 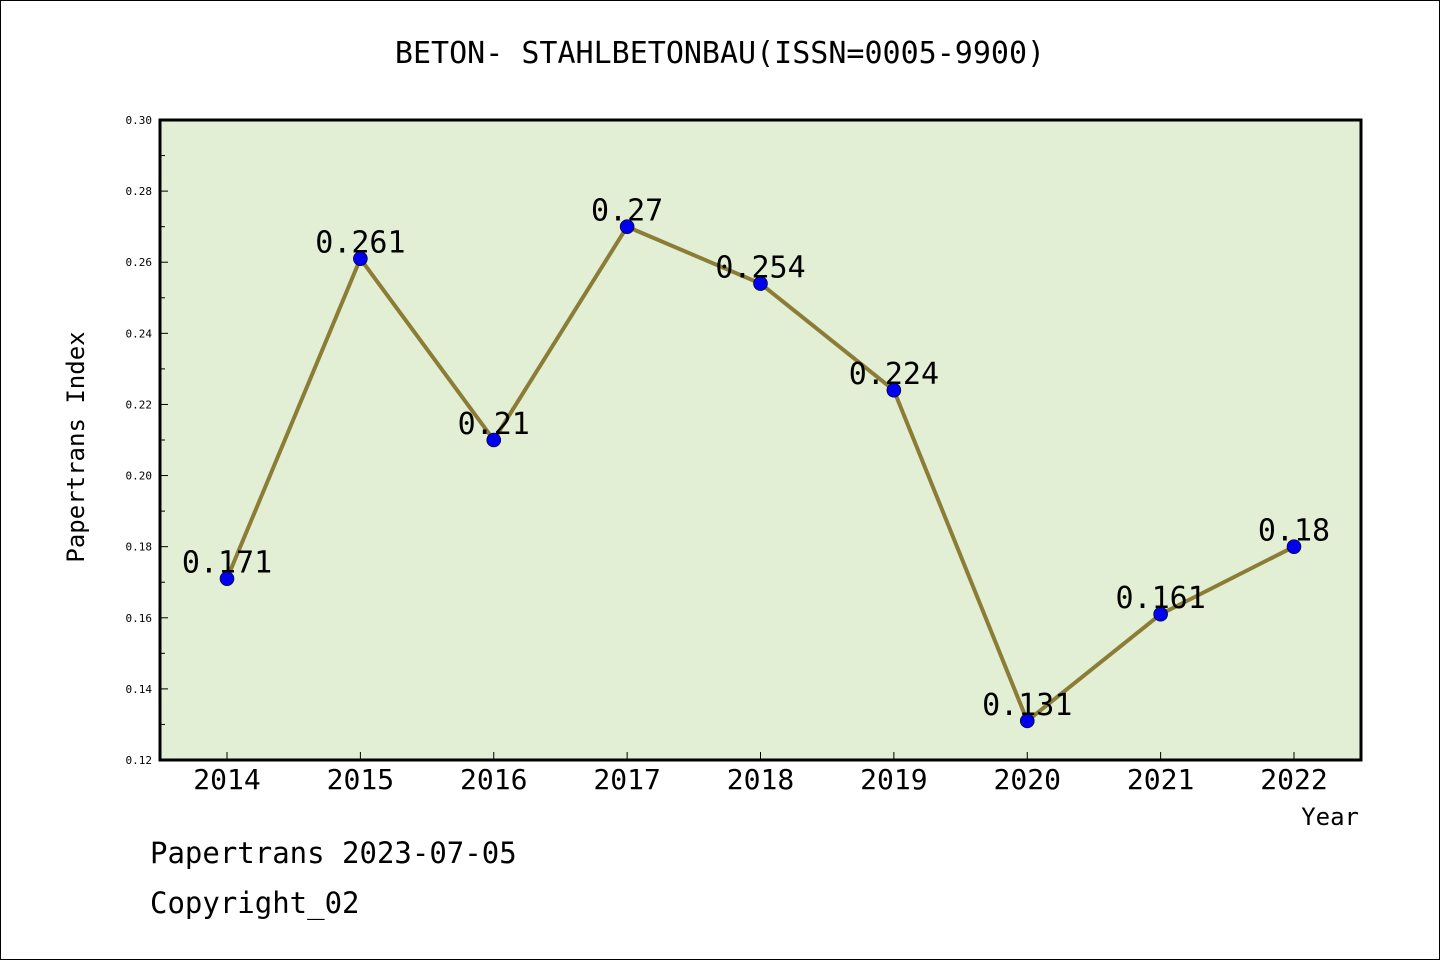 What do you see at coordinates (226, 779) in the screenshot?
I see `x-tick-label: 2014` at bounding box center [226, 779].